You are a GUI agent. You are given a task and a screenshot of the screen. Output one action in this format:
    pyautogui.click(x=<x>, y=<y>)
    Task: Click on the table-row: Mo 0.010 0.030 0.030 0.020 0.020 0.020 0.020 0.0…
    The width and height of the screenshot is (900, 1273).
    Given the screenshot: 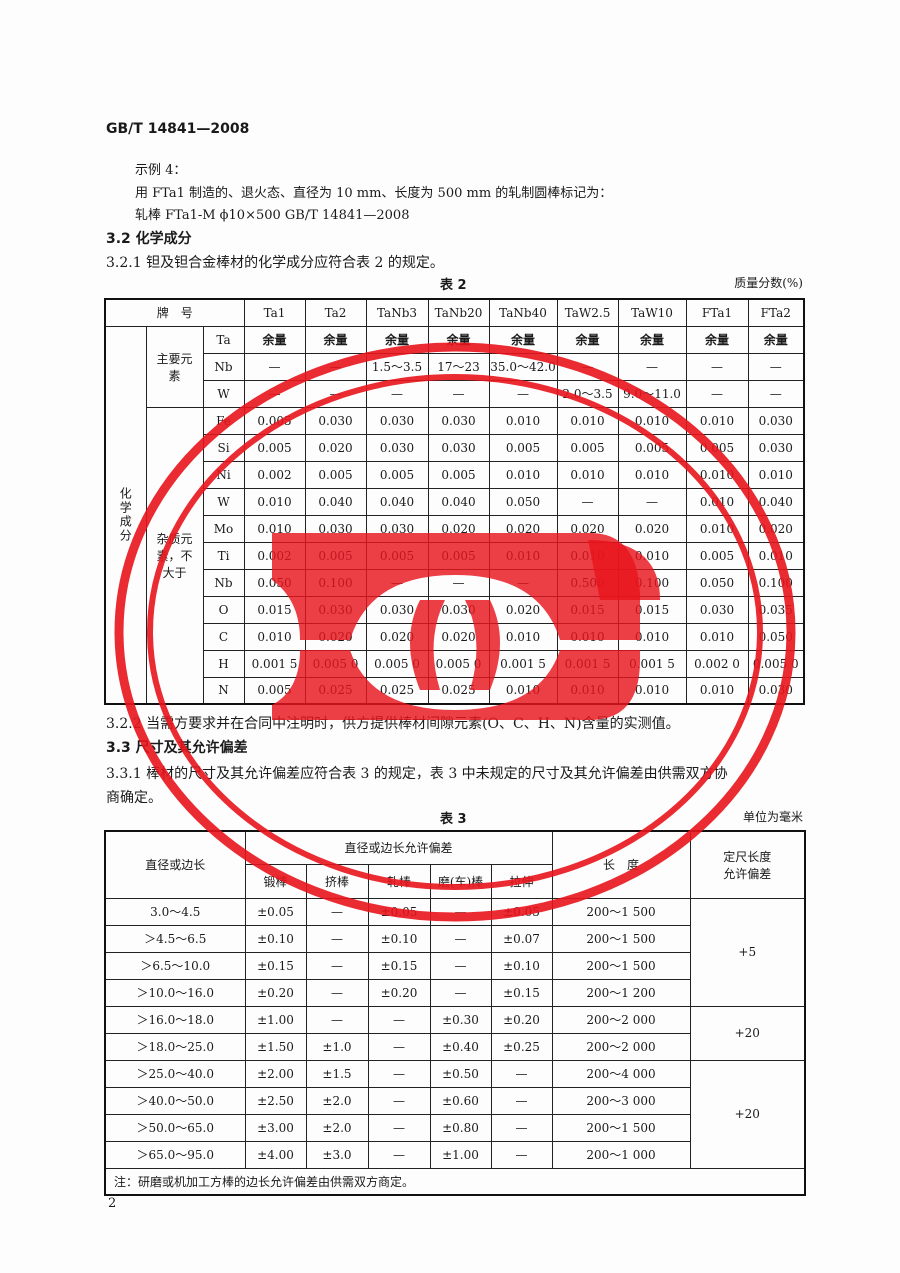 What is the action you would take?
    pyautogui.click(x=455, y=528)
    